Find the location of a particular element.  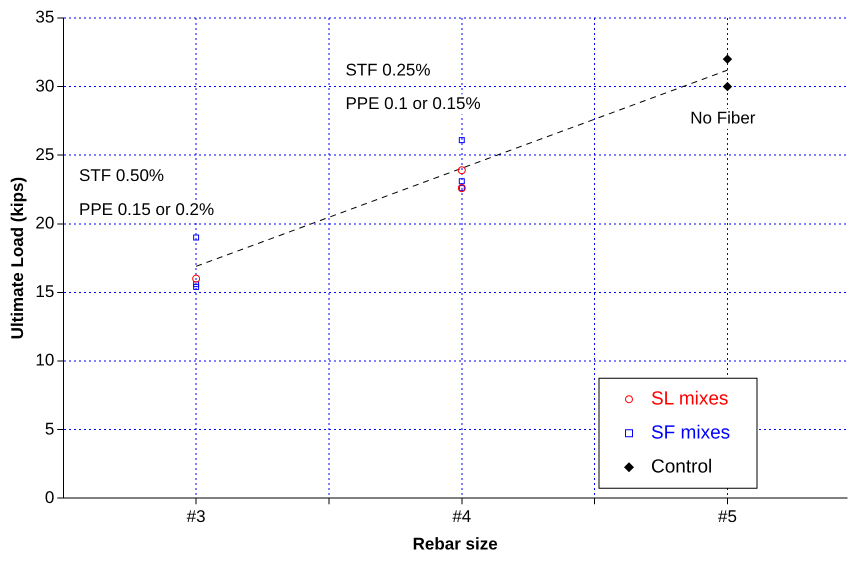

annotation: PPE 0.1 or 0.15% is located at coordinates (413, 104).